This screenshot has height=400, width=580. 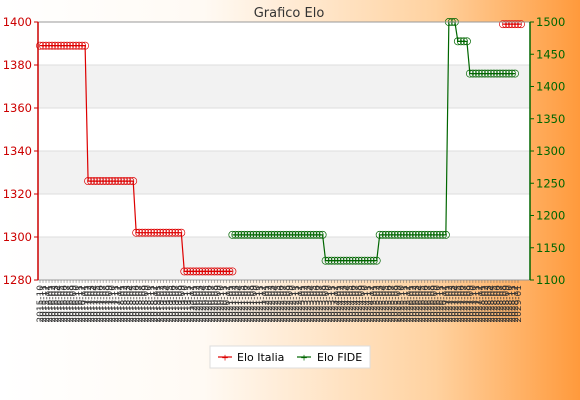 What do you see at coordinates (306, 304) in the screenshot?
I see `x-tick-label: 2023-02` at bounding box center [306, 304].